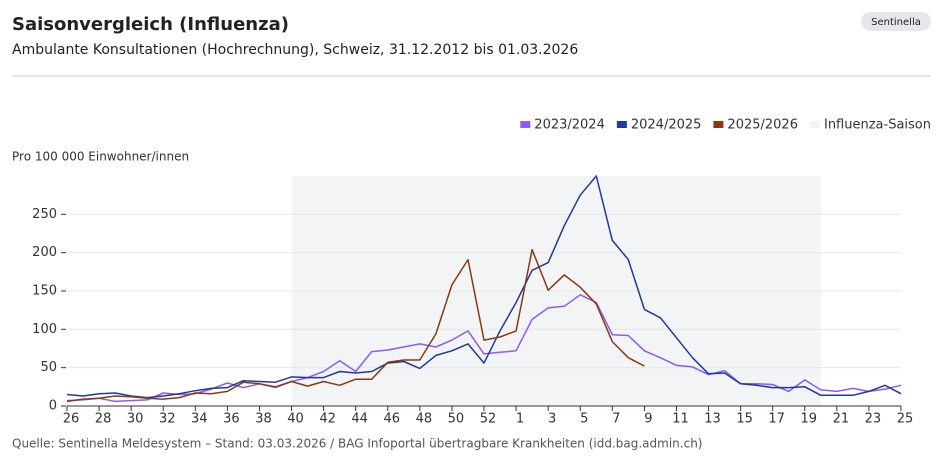  Describe the element at coordinates (456, 419) in the screenshot. I see `x-tick-label: 50` at that location.